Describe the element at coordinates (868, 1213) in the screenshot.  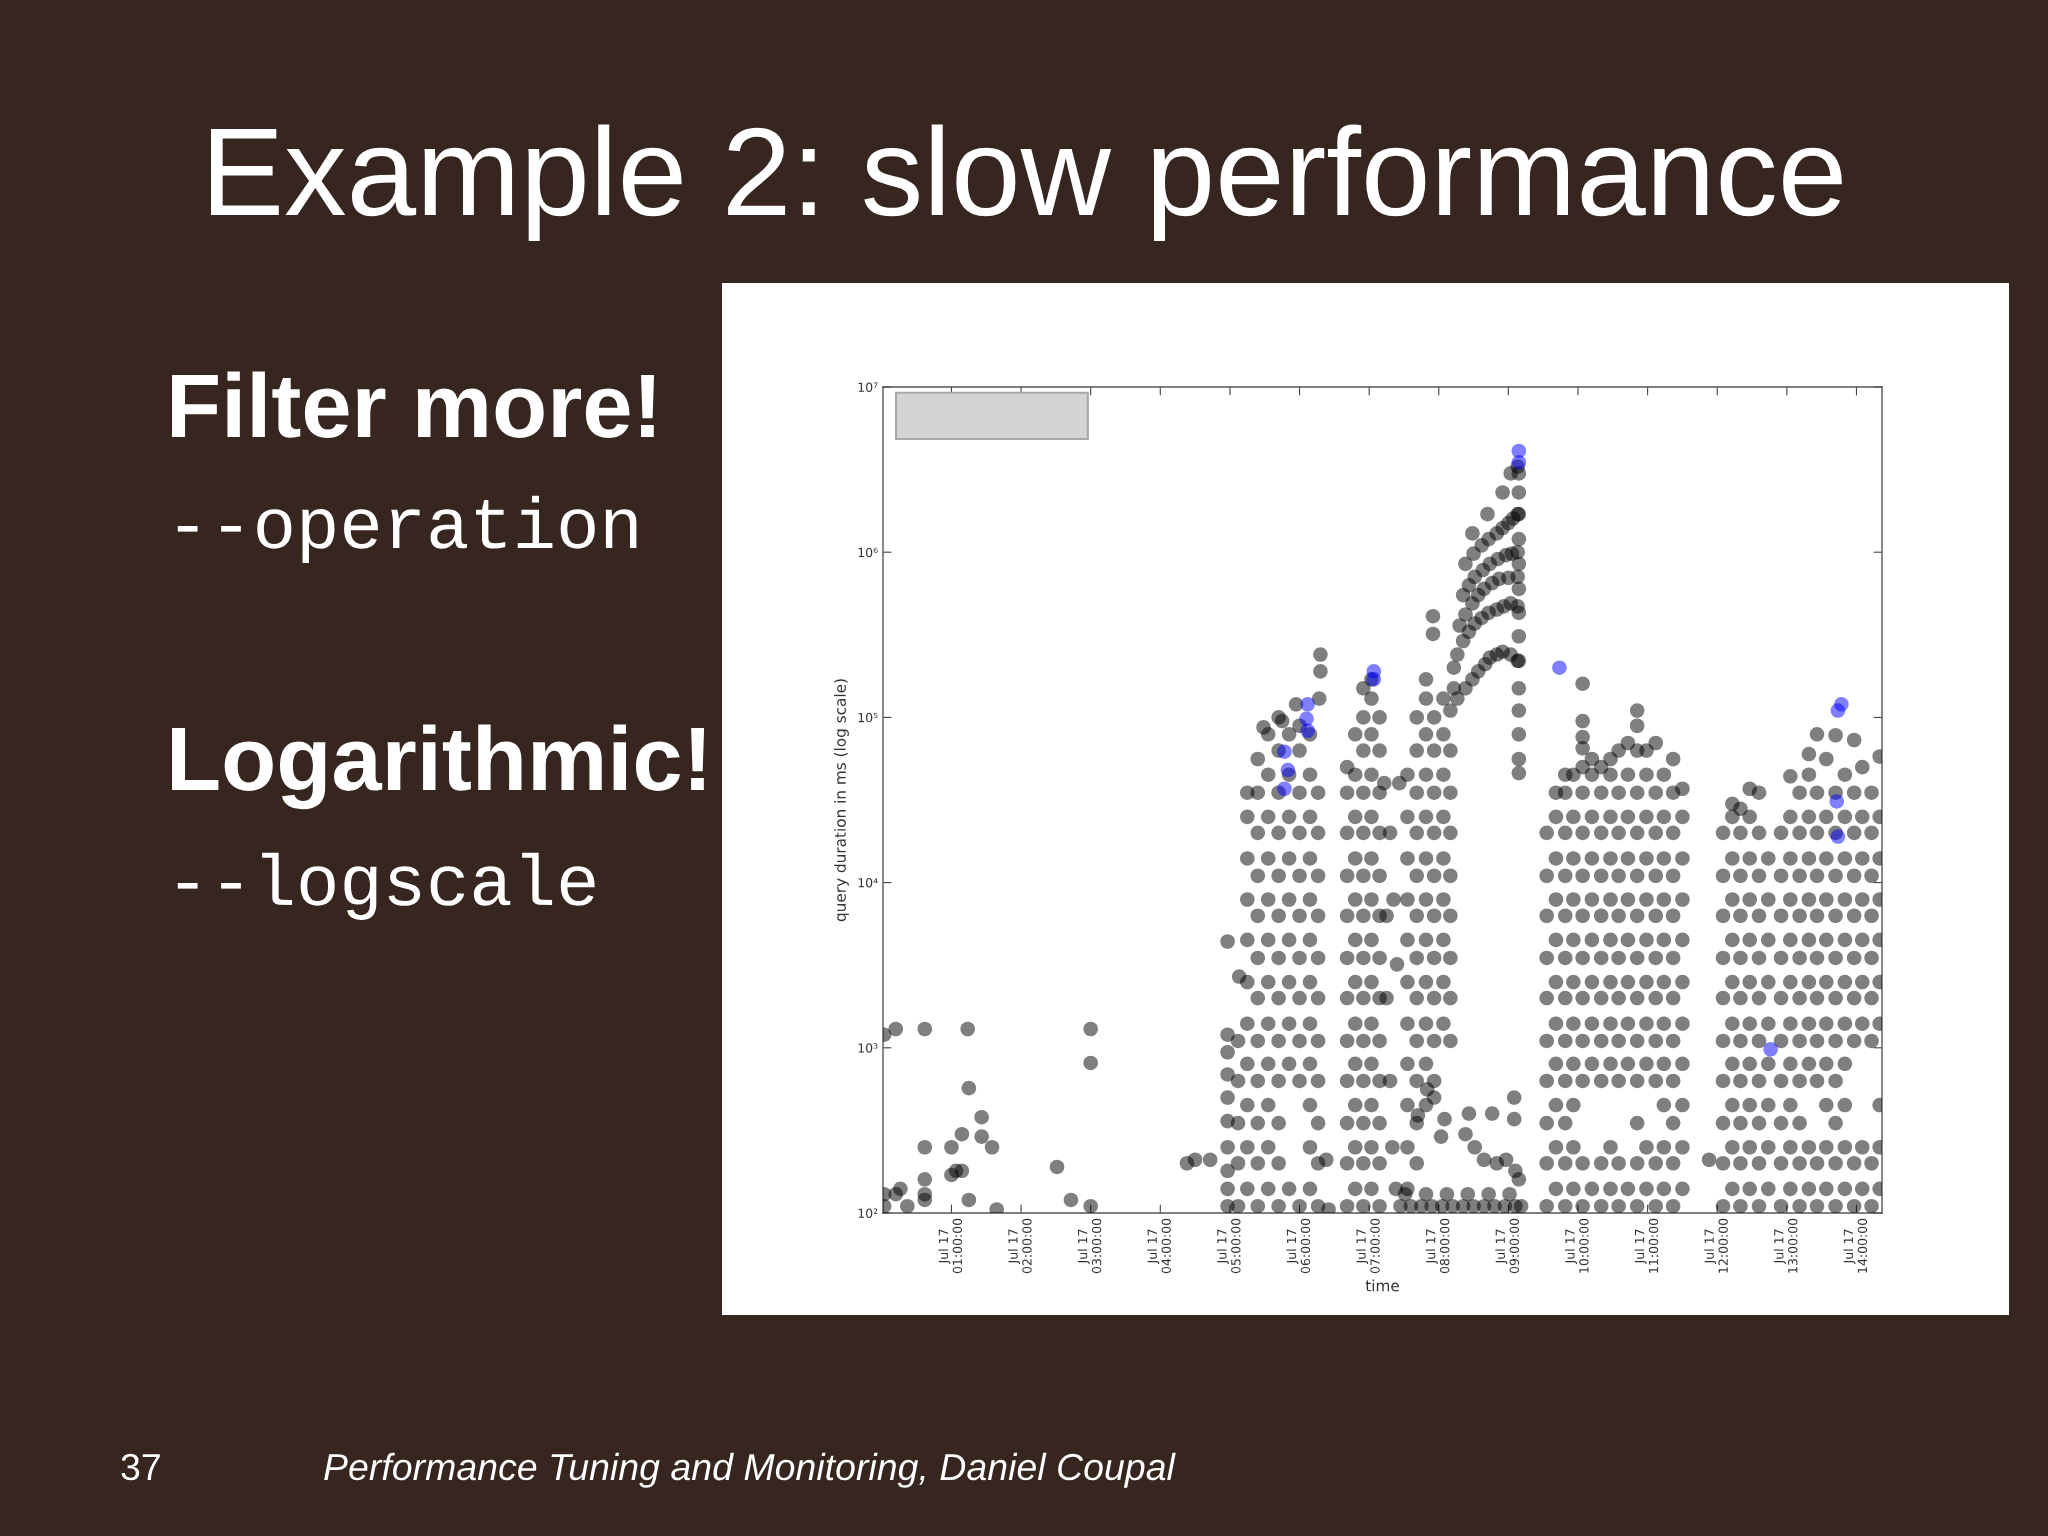
I see `y-tick-label: 10²` at that location.